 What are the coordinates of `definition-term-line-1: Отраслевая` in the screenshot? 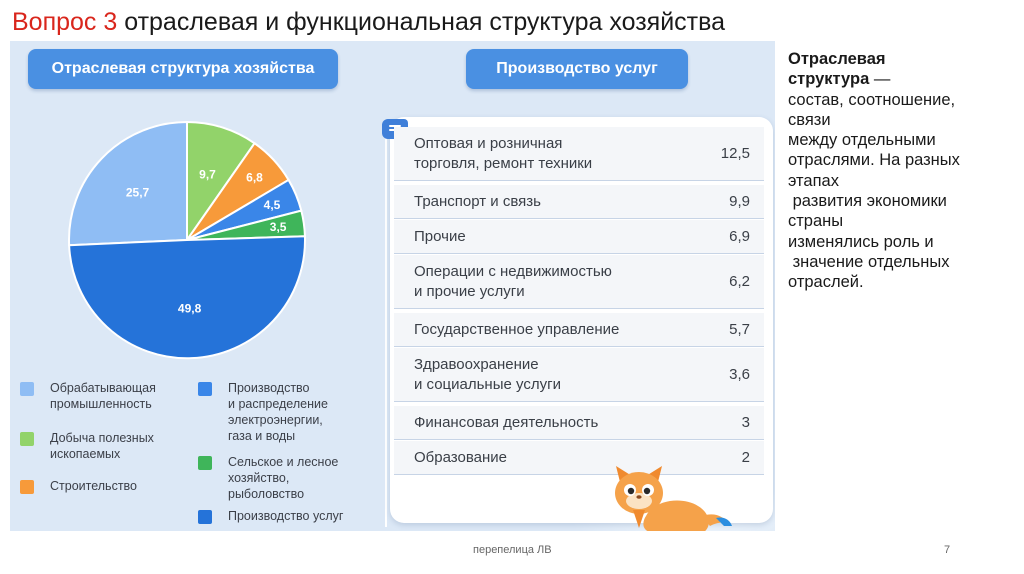 It's located at (837, 59).